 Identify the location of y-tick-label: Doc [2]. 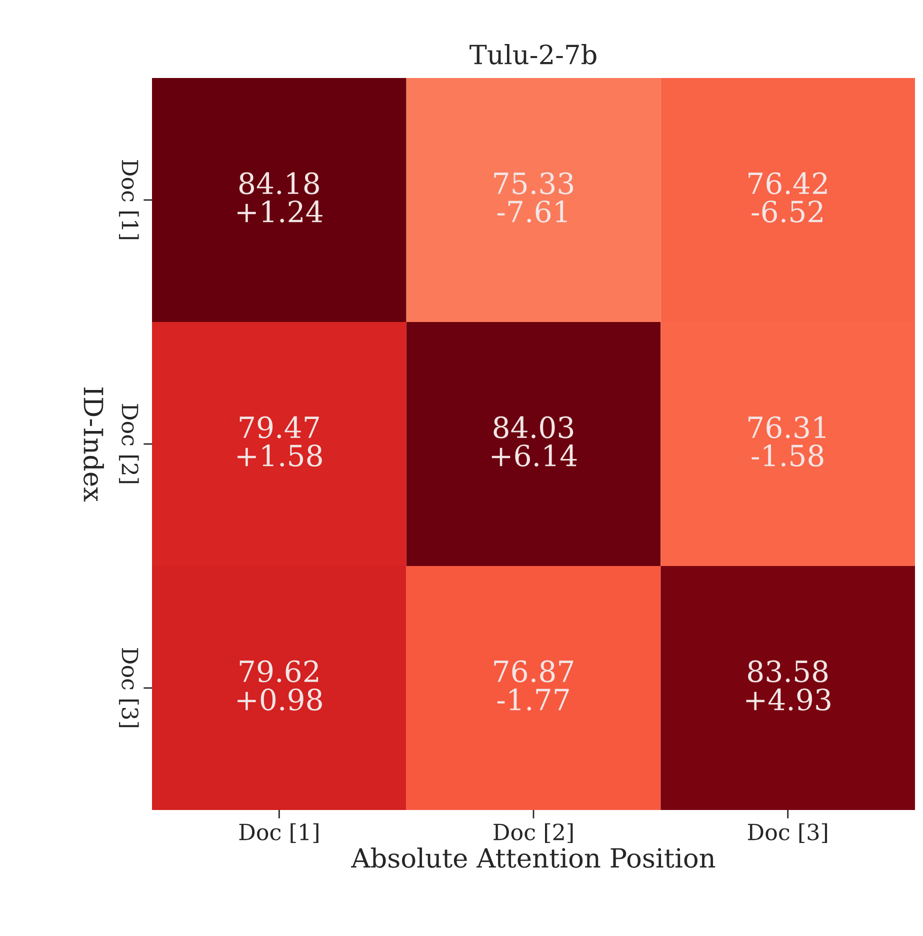
(128, 444).